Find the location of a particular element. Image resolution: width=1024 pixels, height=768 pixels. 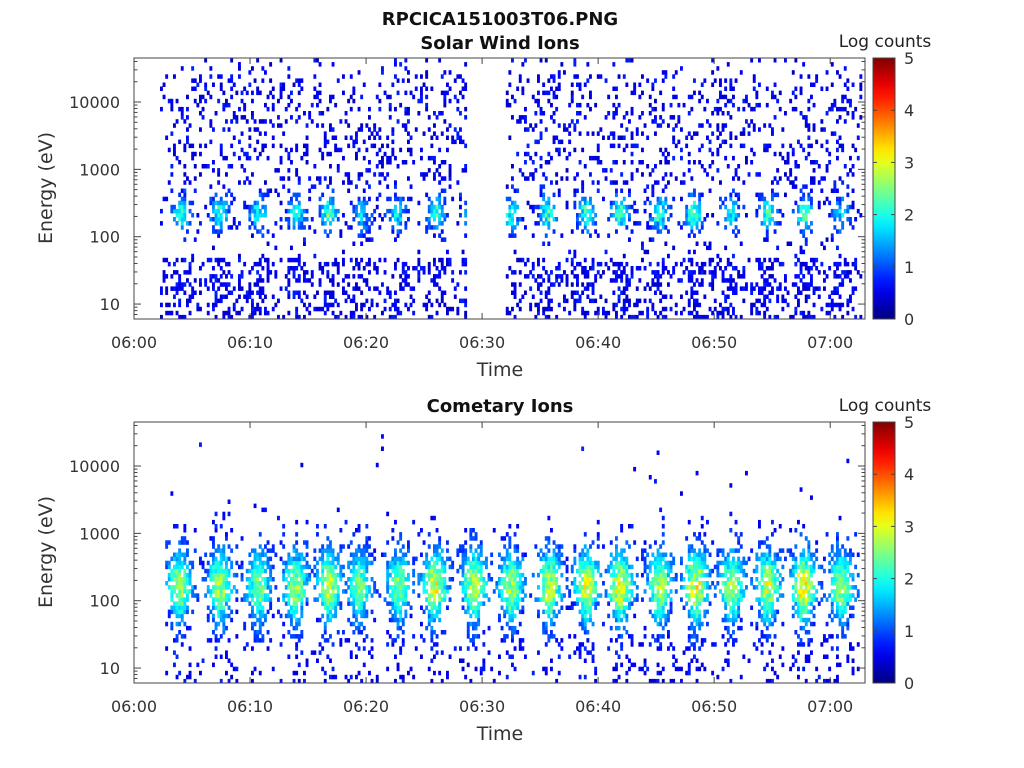

colorbar-tick-label: 4 is located at coordinates (909, 110).